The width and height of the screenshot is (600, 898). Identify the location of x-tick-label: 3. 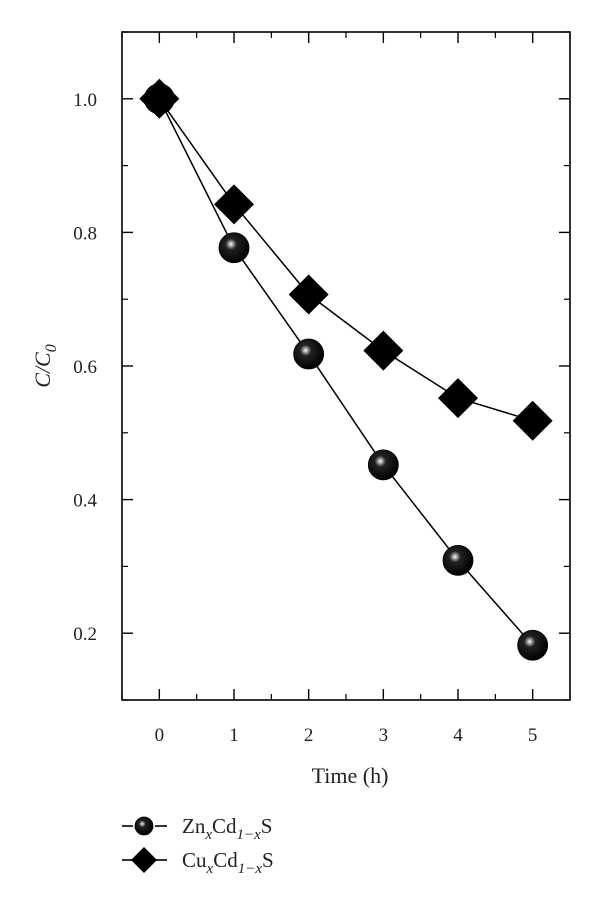
(384, 735).